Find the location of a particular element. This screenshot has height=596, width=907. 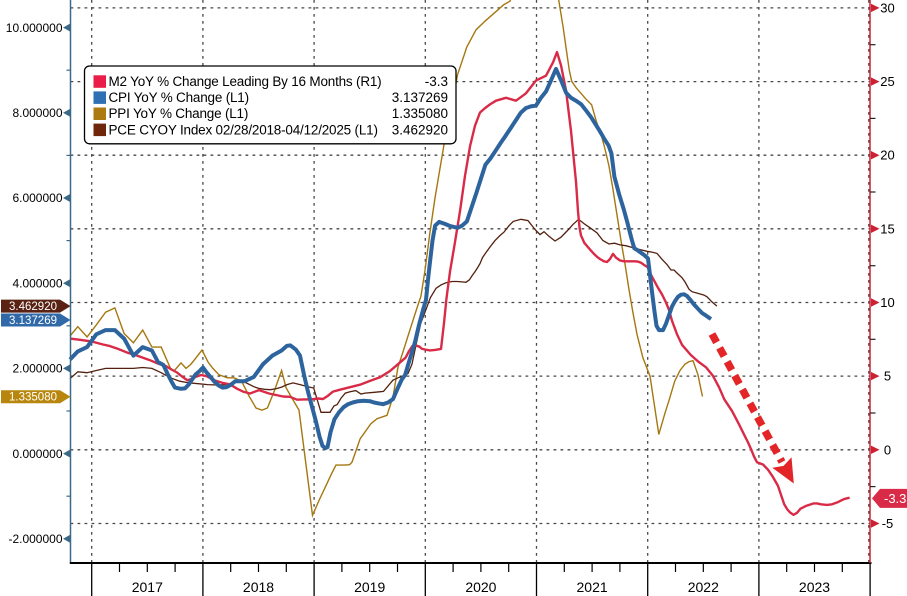

svg-text: -2.000000 is located at coordinates (35, 539).